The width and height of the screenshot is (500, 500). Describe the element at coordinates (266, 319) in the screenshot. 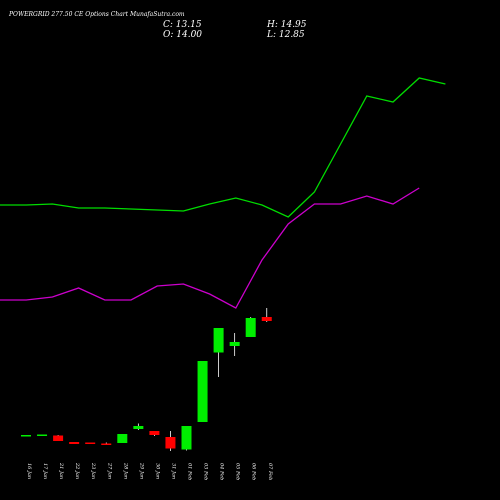

I see `candle-body-07-feb` at that location.